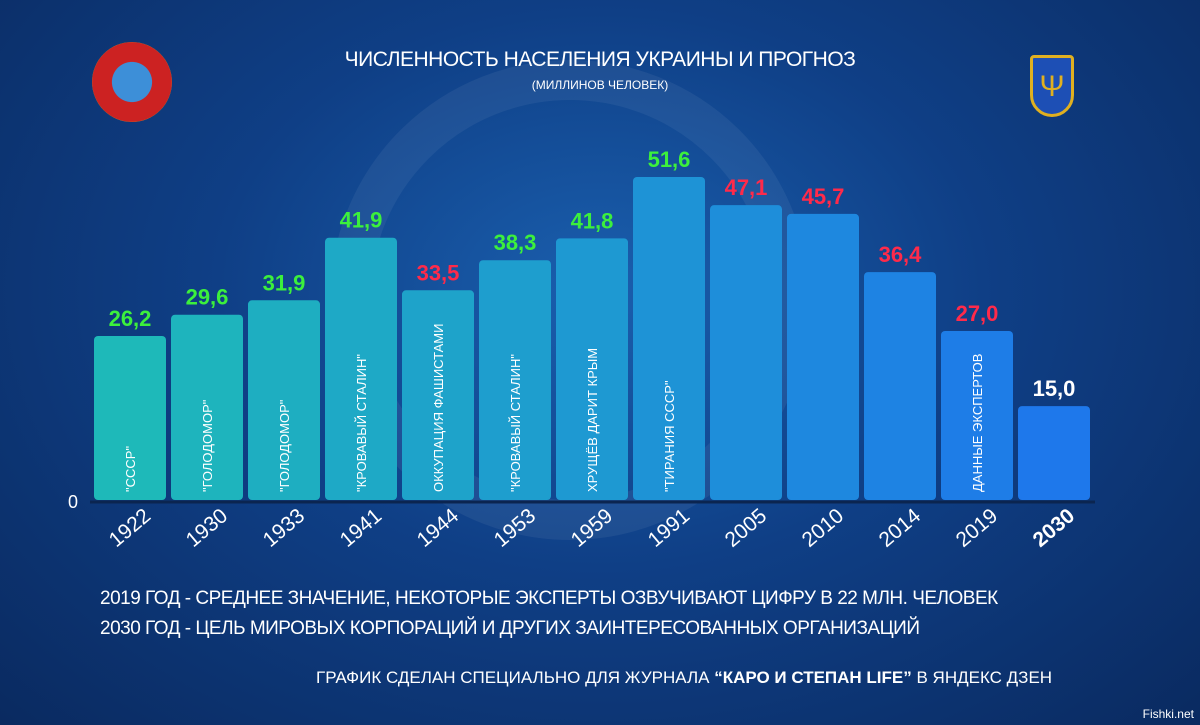 This screenshot has width=1200, height=725. I want to click on value-label-1991: 51,6, so click(669, 159).